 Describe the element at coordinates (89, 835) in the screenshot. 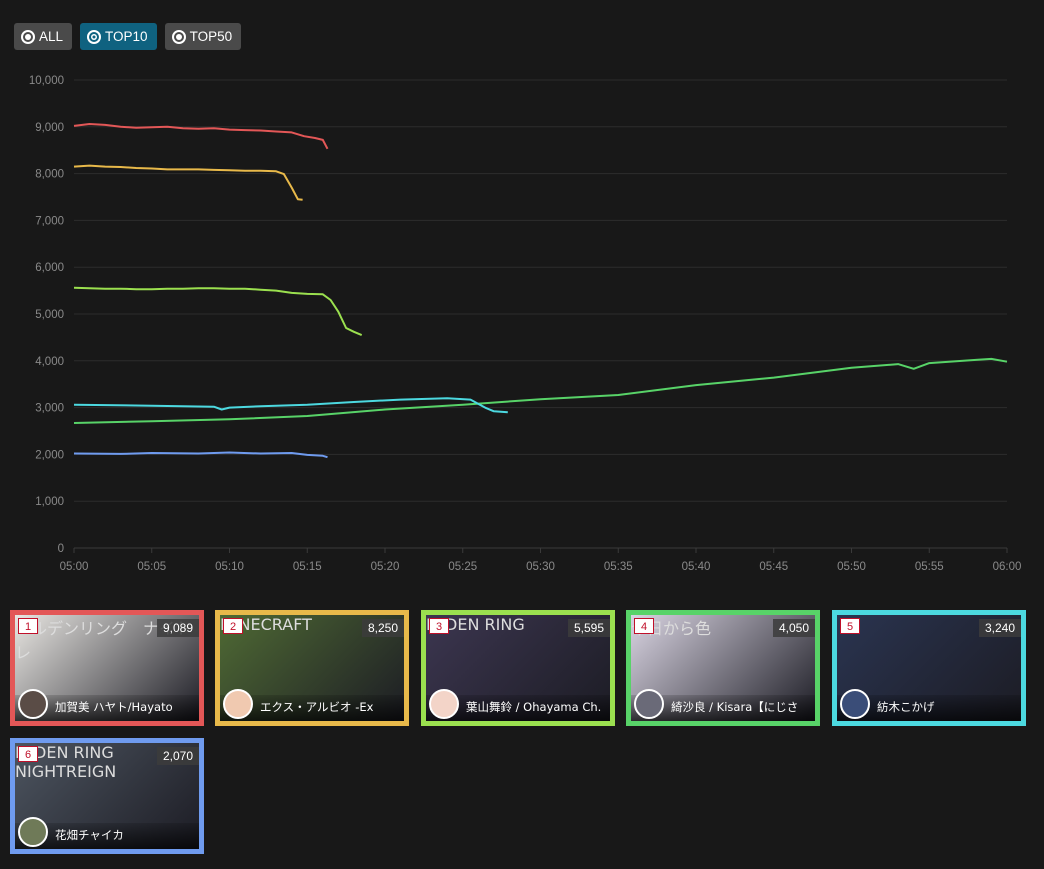

I see `channel-name: 花畑チャイカ` at that location.